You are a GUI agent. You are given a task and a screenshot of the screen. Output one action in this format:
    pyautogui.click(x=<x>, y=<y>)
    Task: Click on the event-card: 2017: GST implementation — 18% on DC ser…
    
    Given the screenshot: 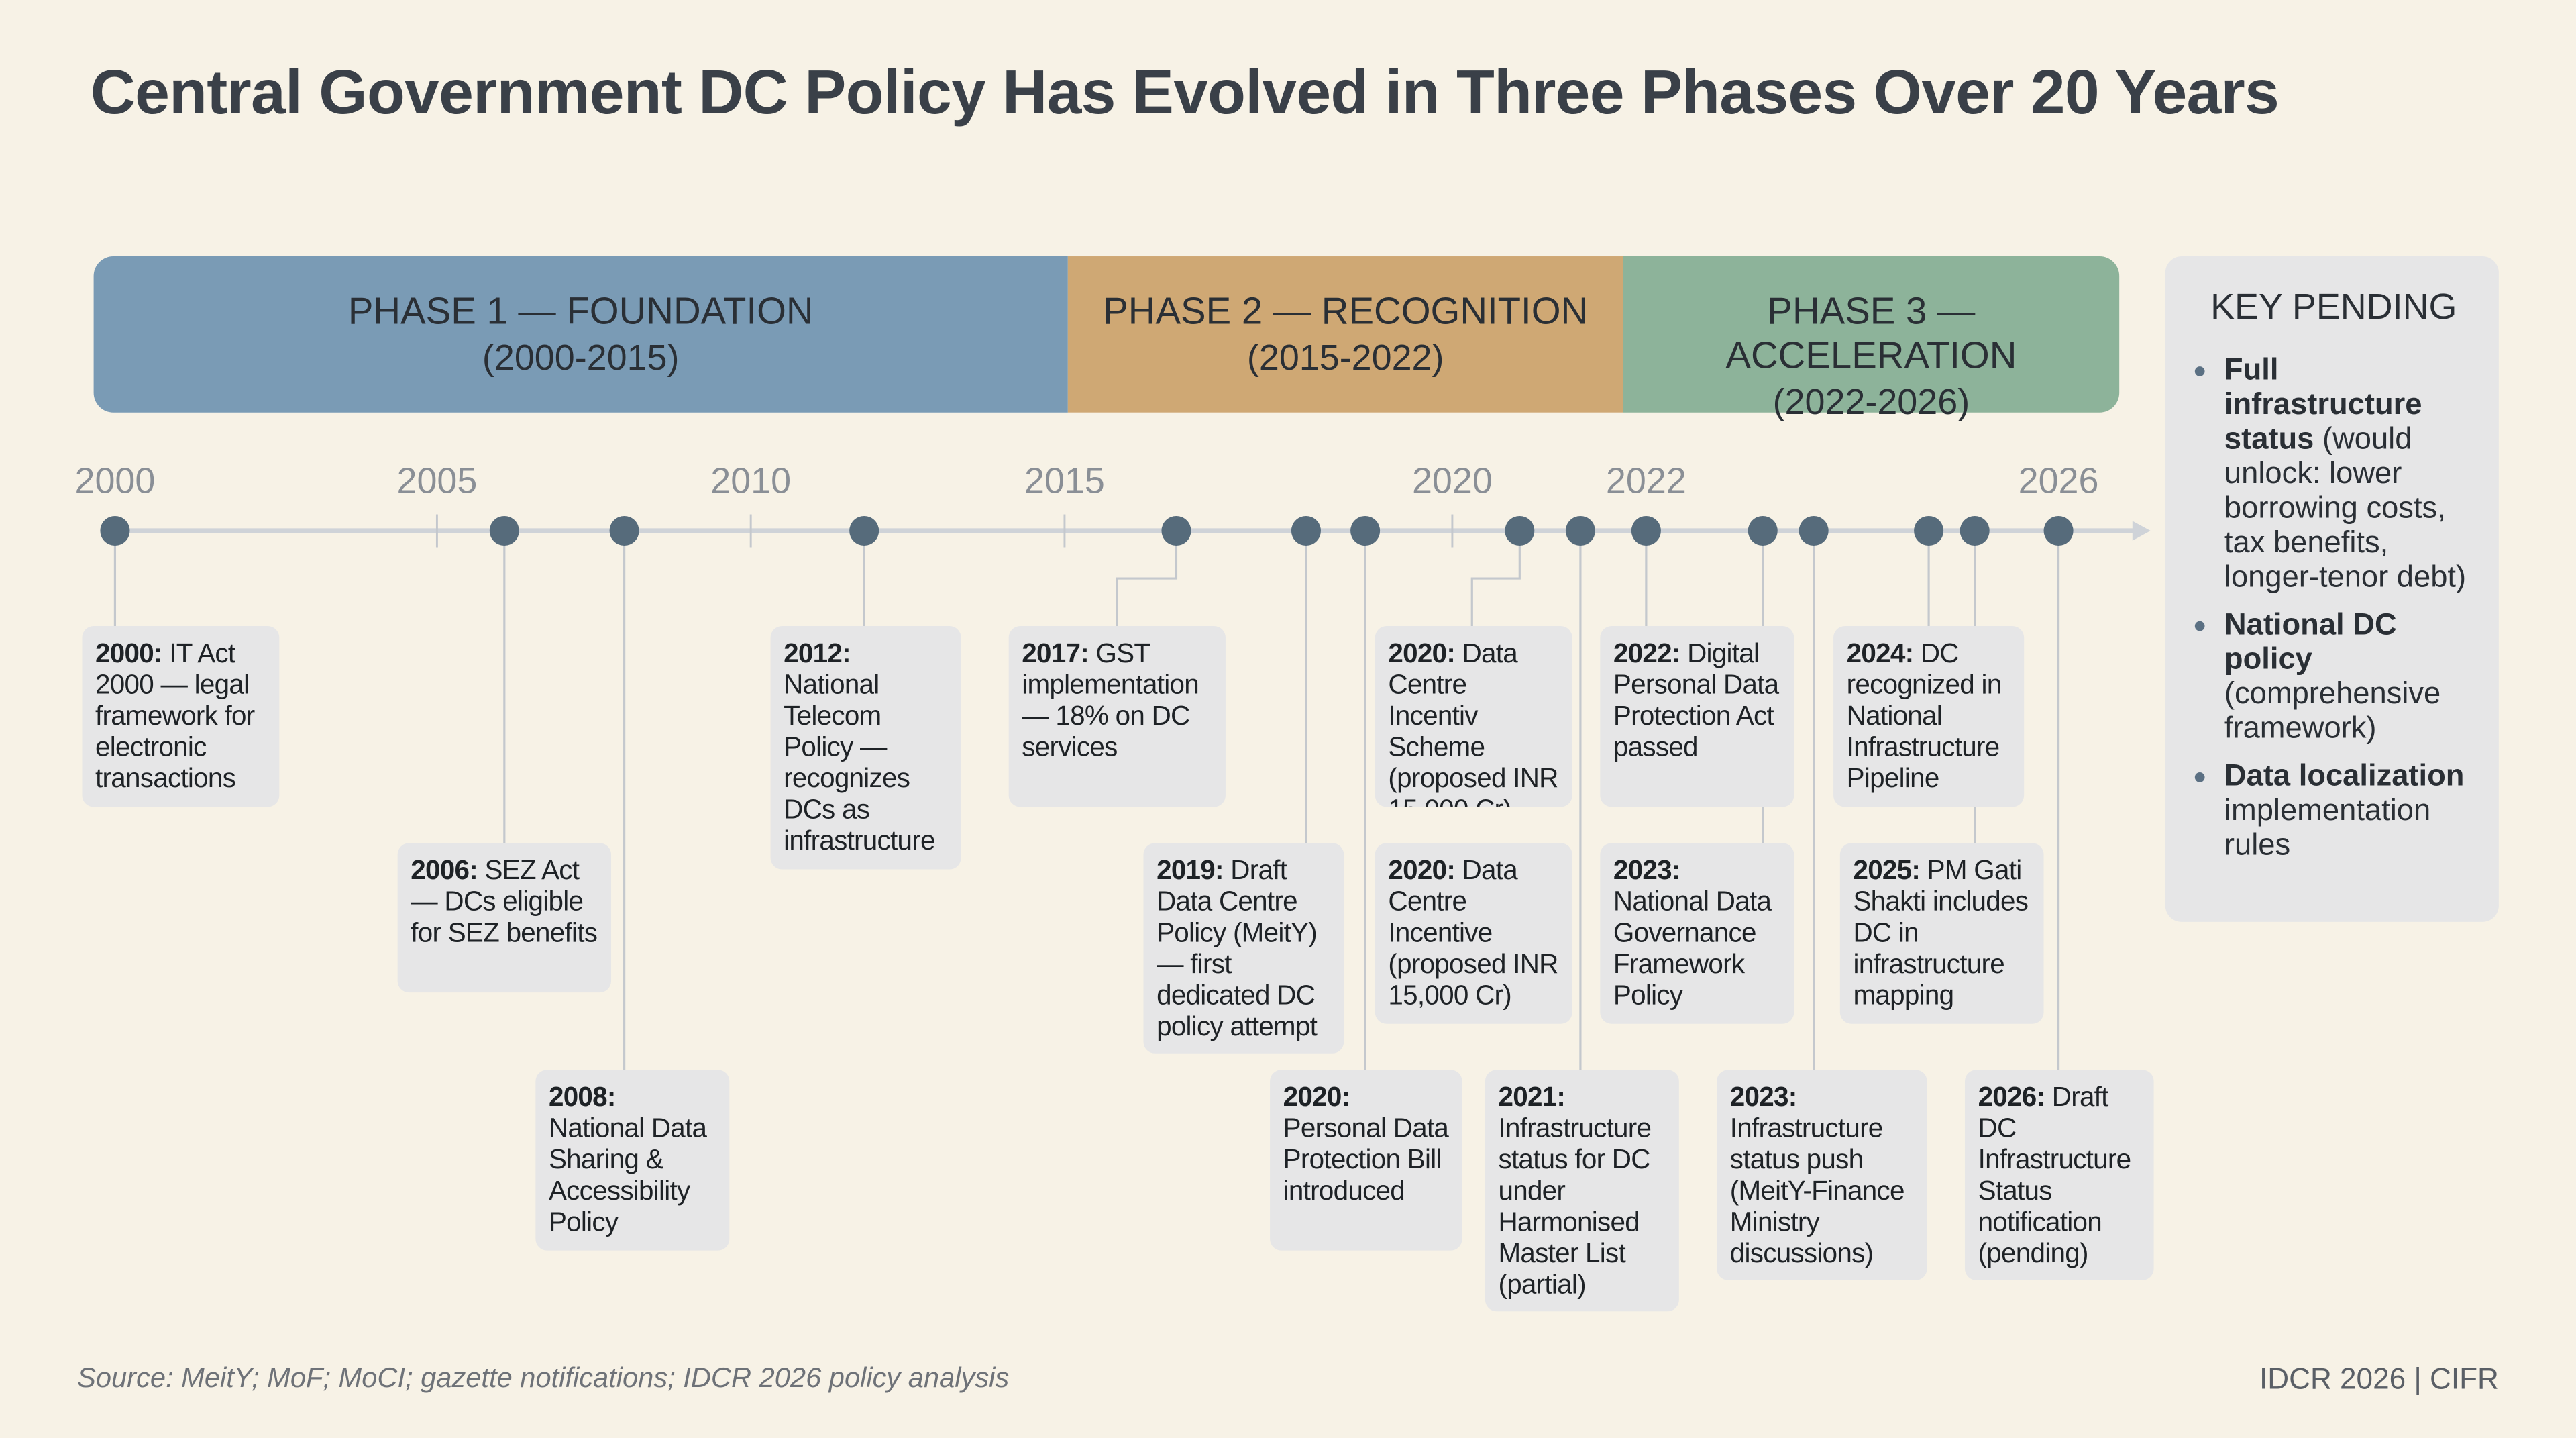 What is the action you would take?
    pyautogui.click(x=1117, y=716)
    